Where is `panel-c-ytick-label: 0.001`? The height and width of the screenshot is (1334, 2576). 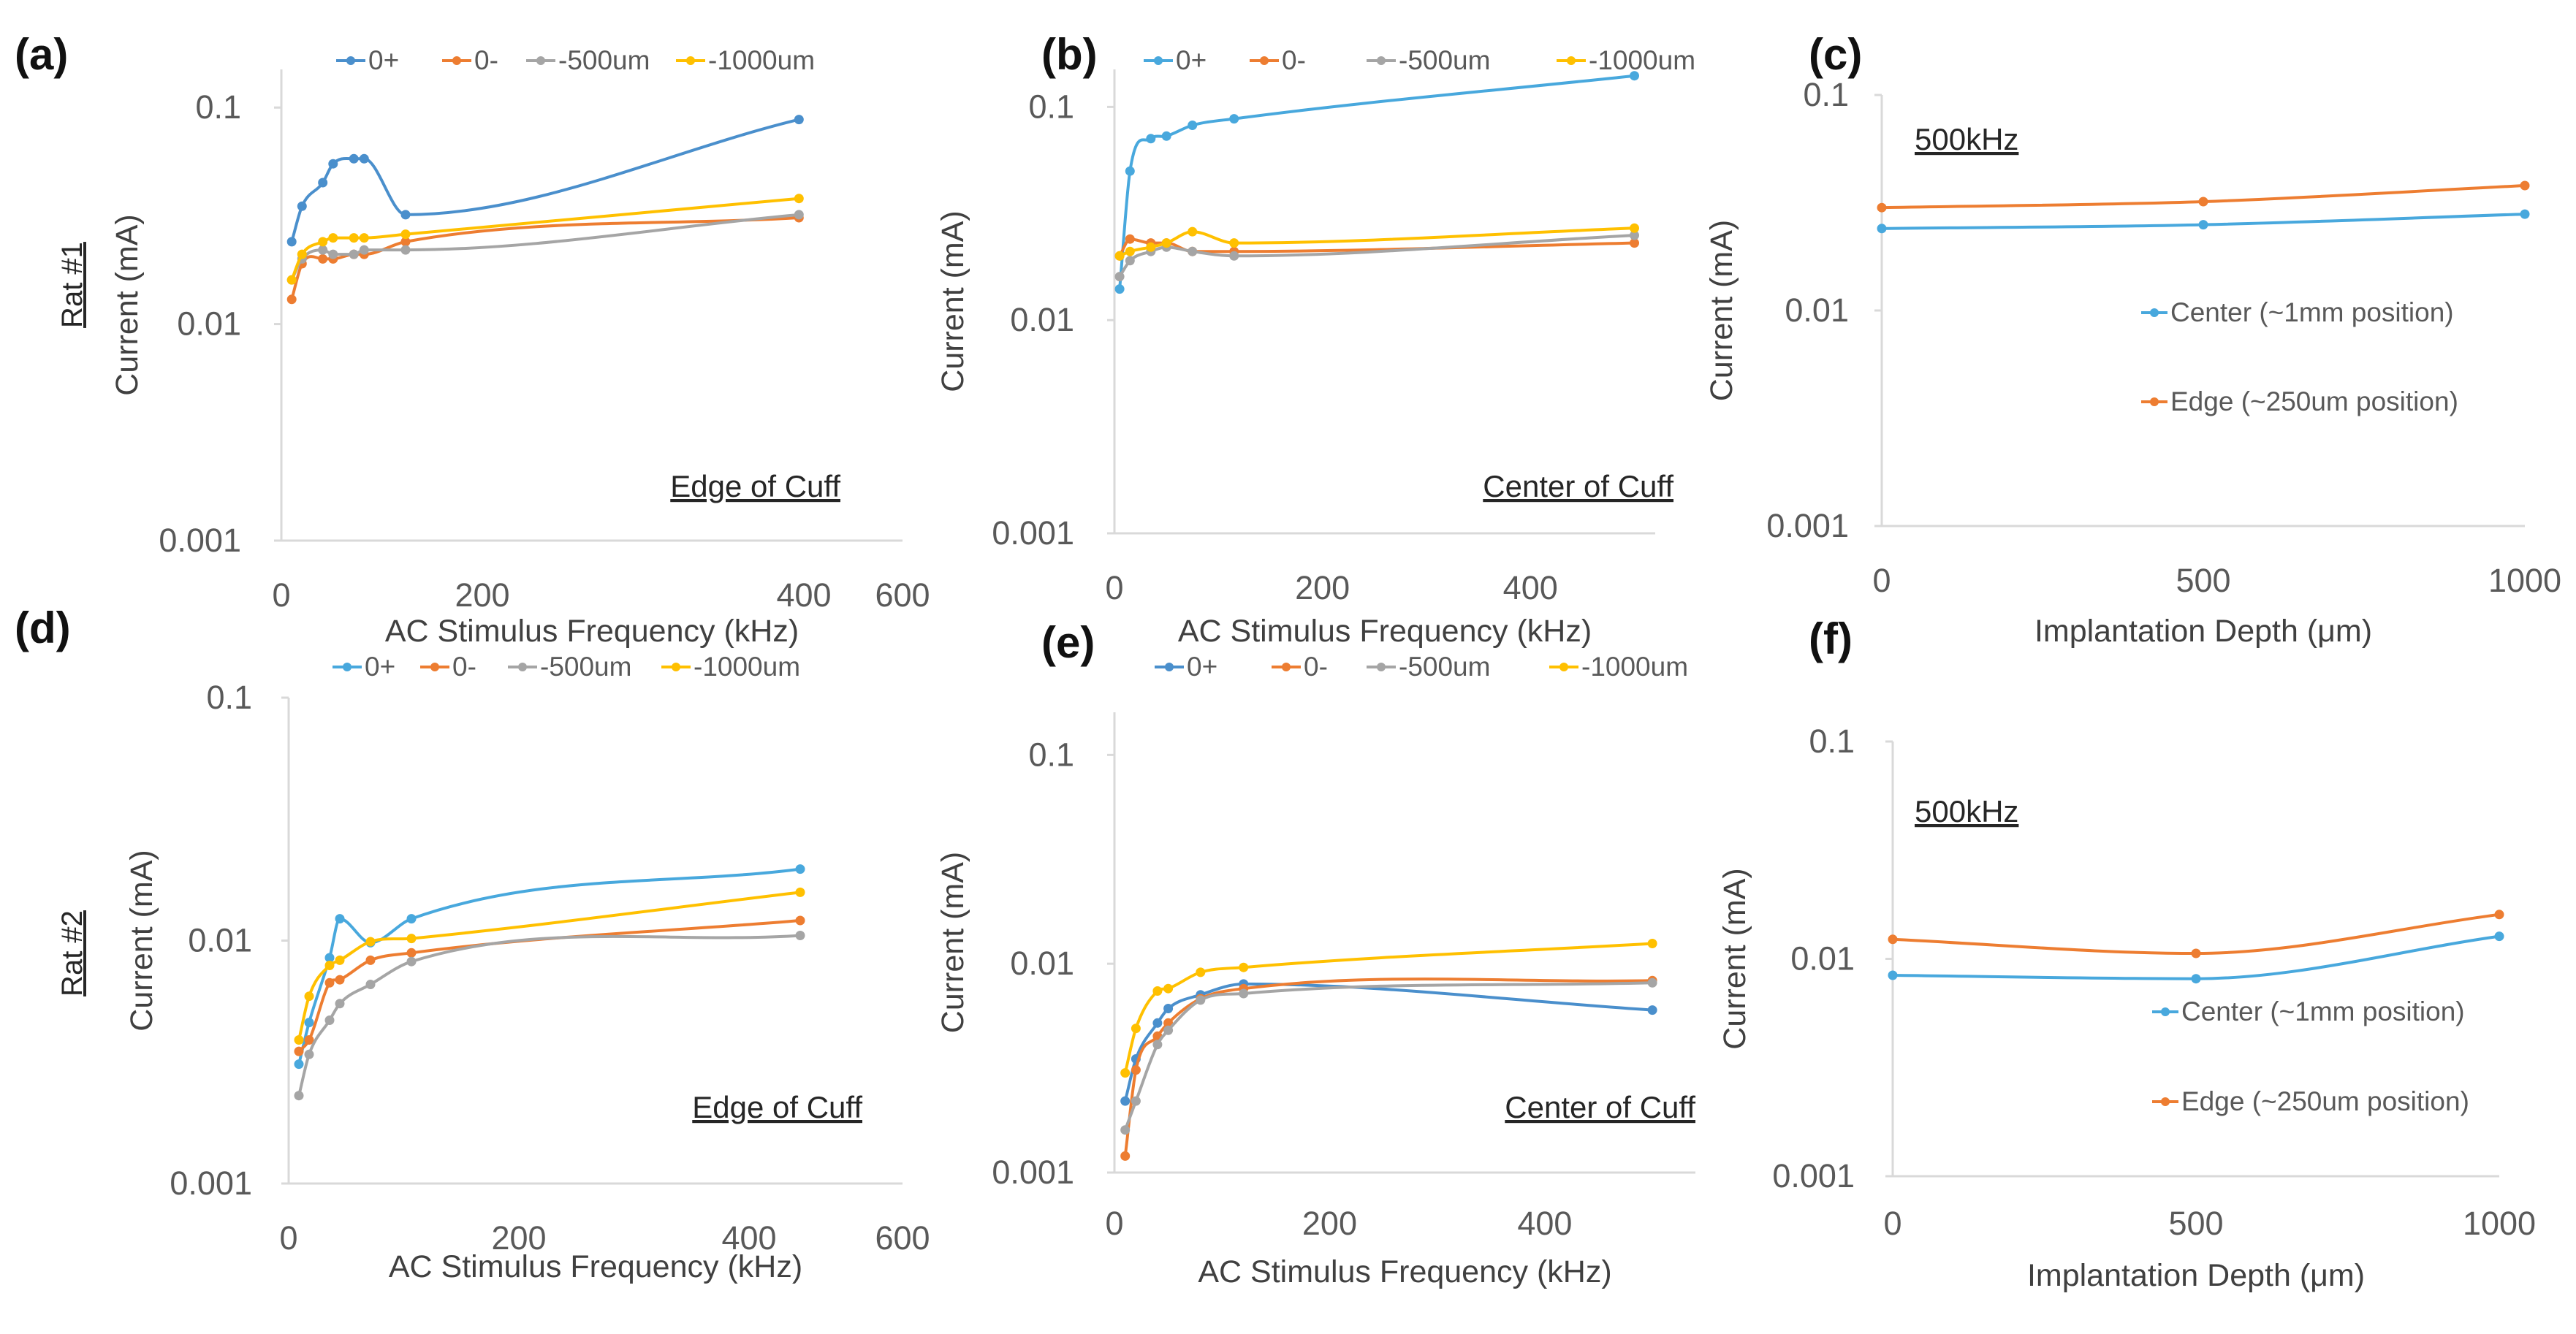 panel-c-ytick-label: 0.001 is located at coordinates (1807, 525).